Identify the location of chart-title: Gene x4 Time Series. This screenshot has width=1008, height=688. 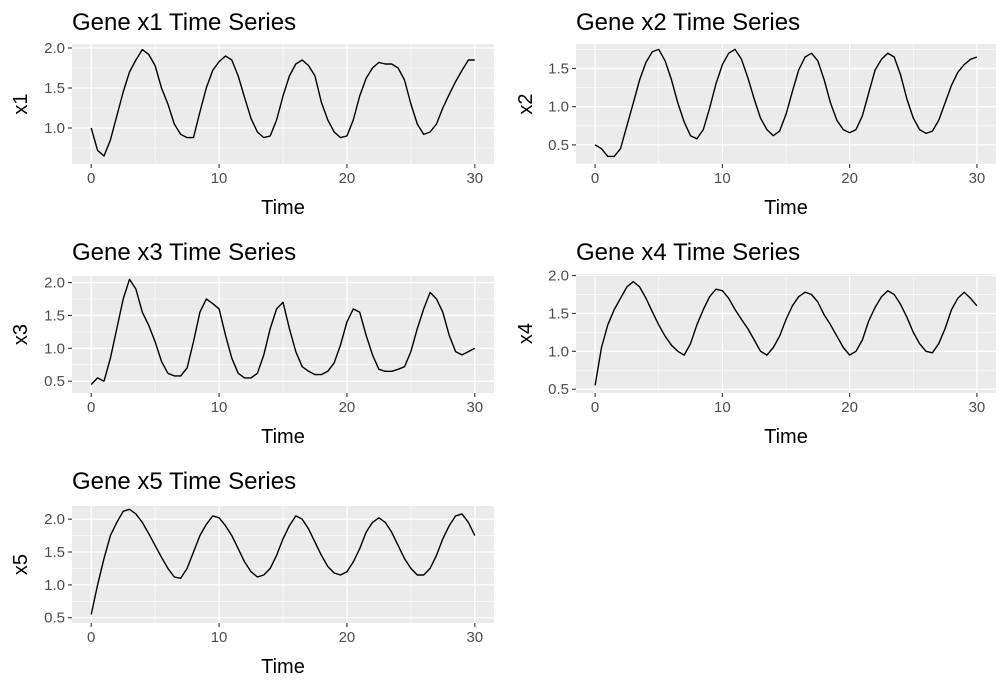
(688, 252).